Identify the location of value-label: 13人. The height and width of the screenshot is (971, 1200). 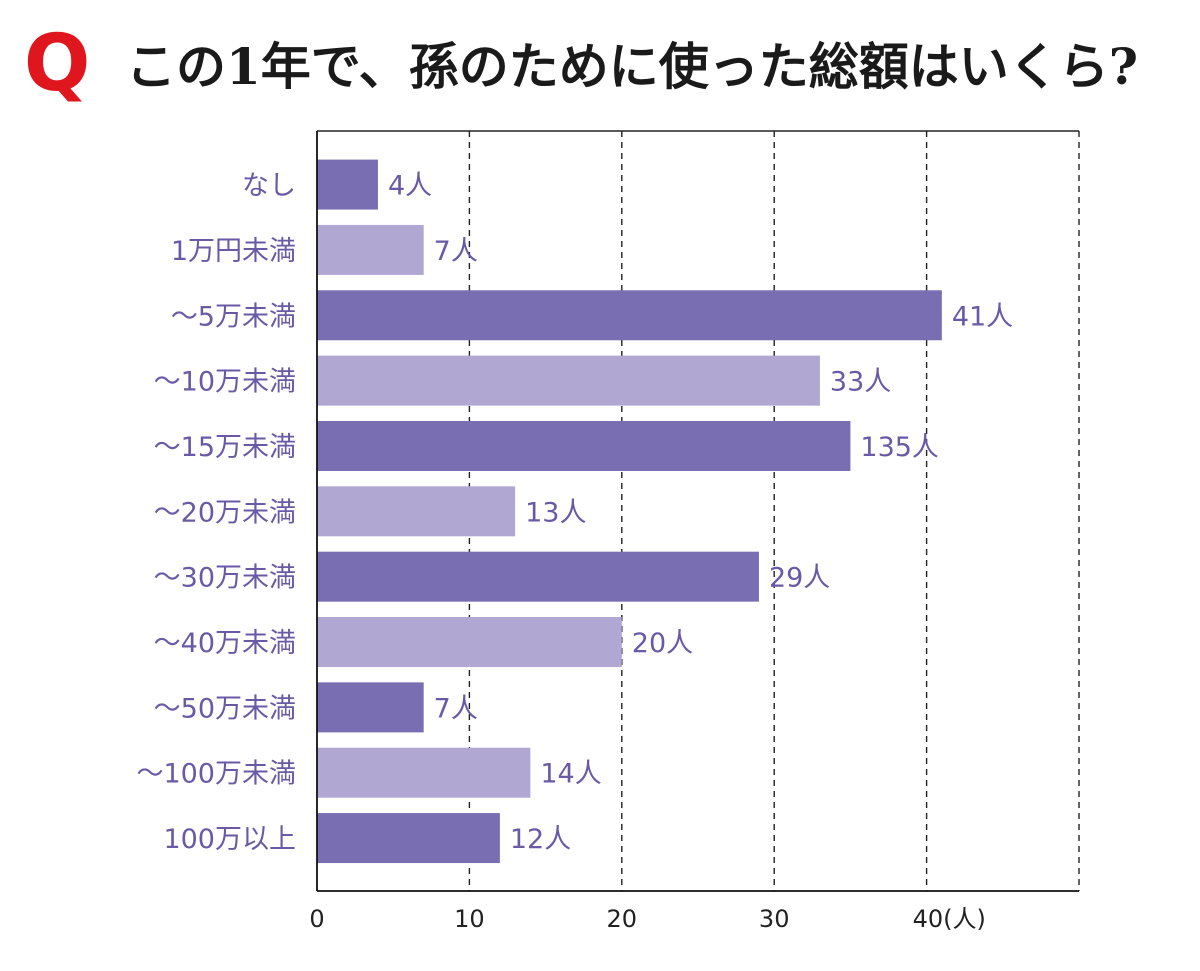
(555, 512).